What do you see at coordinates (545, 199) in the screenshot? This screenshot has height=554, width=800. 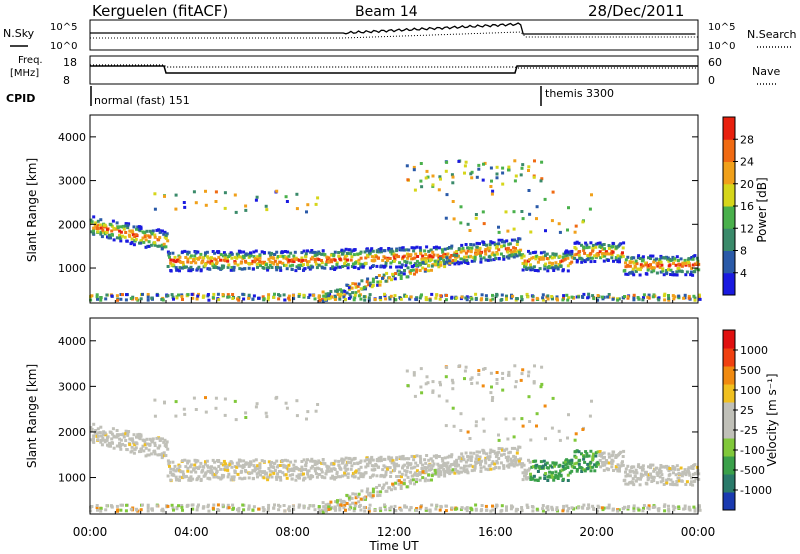 I see `power-cell-1962` at bounding box center [545, 199].